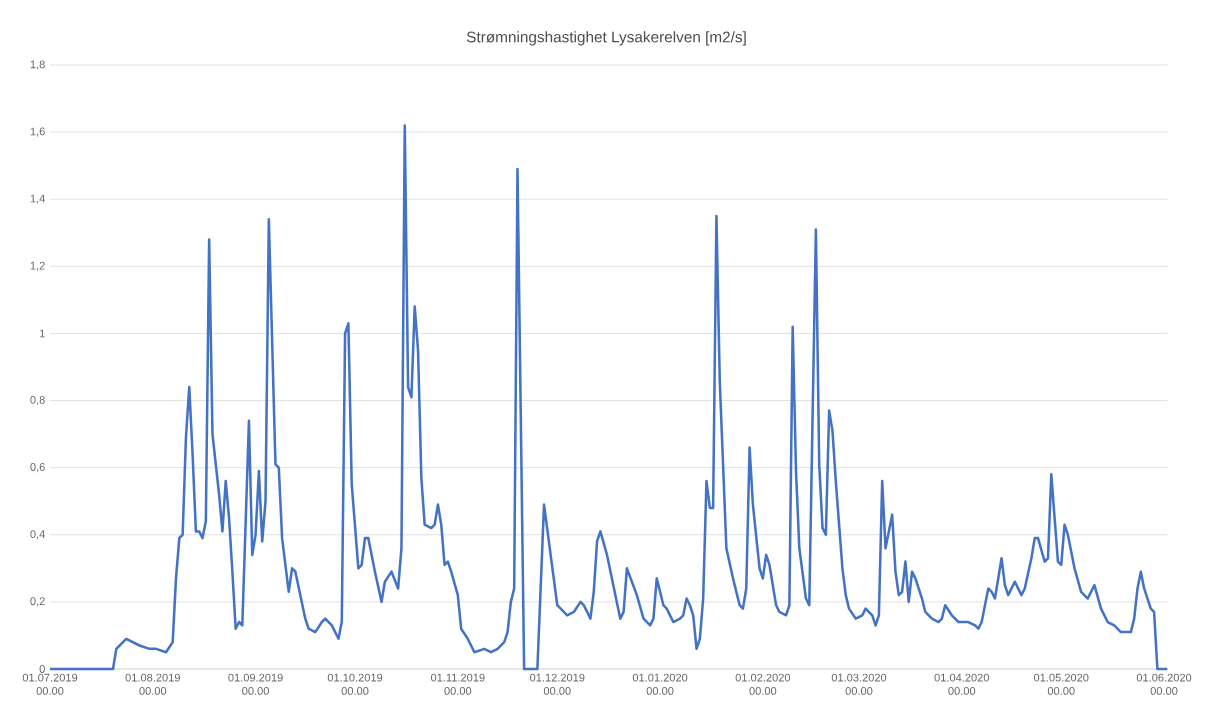 The height and width of the screenshot is (717, 1213). I want to click on chart-title: Strømningshastighet Lysakerelven [m2/s], so click(606, 38).